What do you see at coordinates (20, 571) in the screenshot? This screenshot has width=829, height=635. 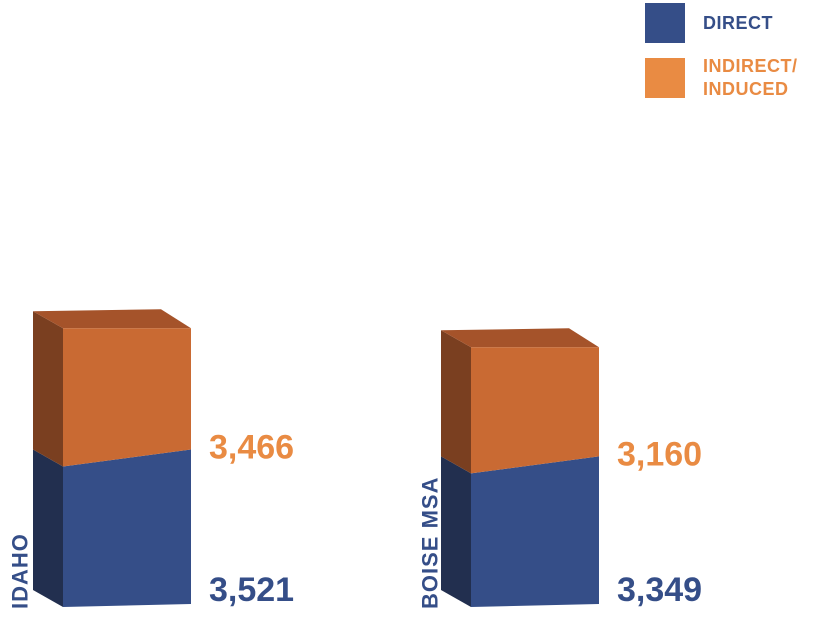 I see `category-label-idaho: IDAHO` at bounding box center [20, 571].